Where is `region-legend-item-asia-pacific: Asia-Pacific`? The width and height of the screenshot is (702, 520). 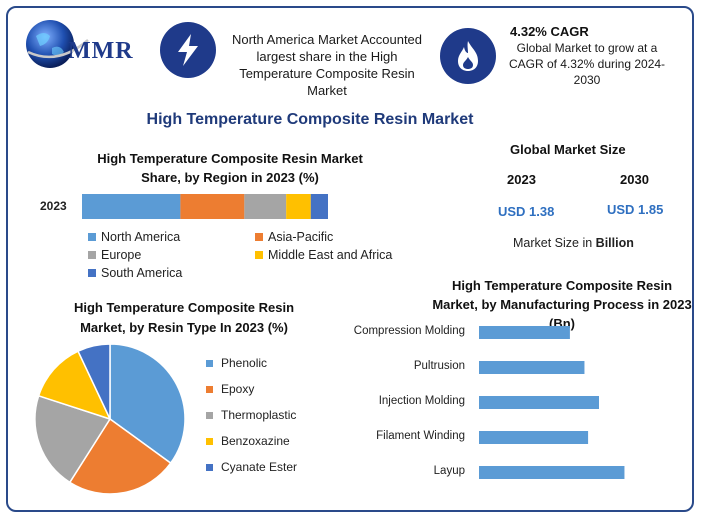 region-legend-item-asia-pacific: Asia-Pacific is located at coordinates (294, 237).